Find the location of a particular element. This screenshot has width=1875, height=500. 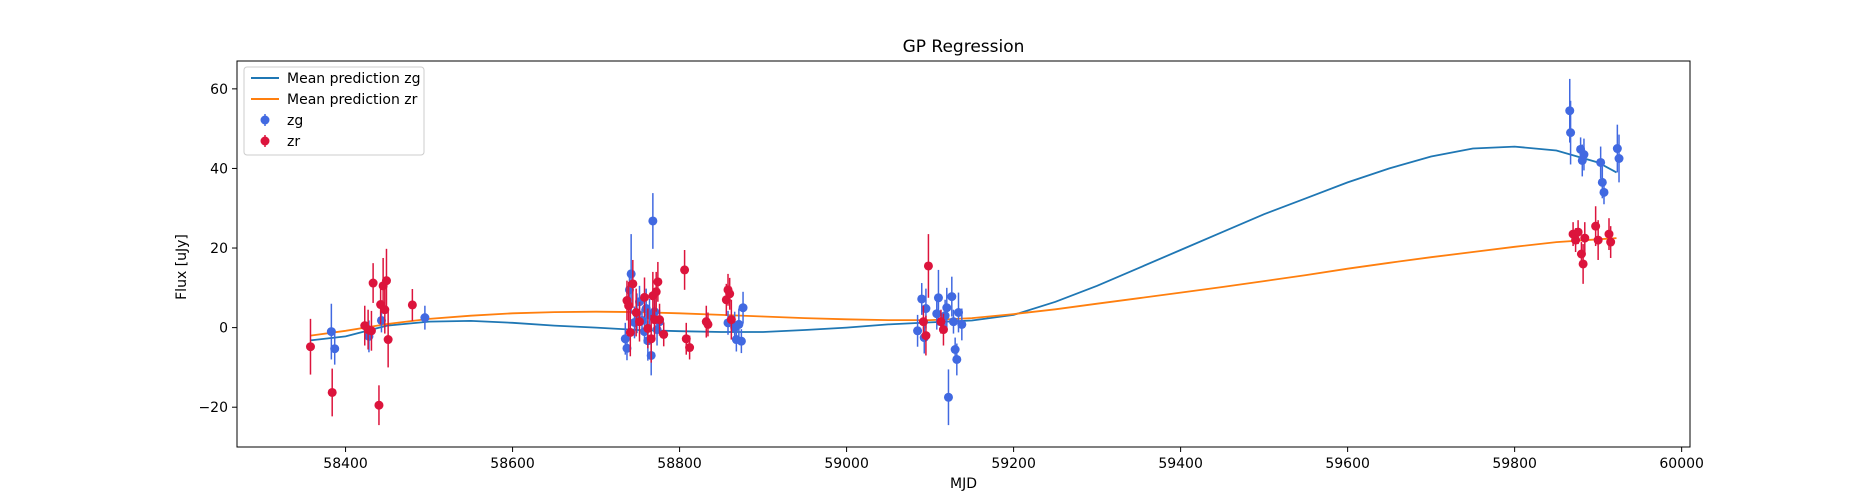

y-tick-label: 60 is located at coordinates (219, 90).